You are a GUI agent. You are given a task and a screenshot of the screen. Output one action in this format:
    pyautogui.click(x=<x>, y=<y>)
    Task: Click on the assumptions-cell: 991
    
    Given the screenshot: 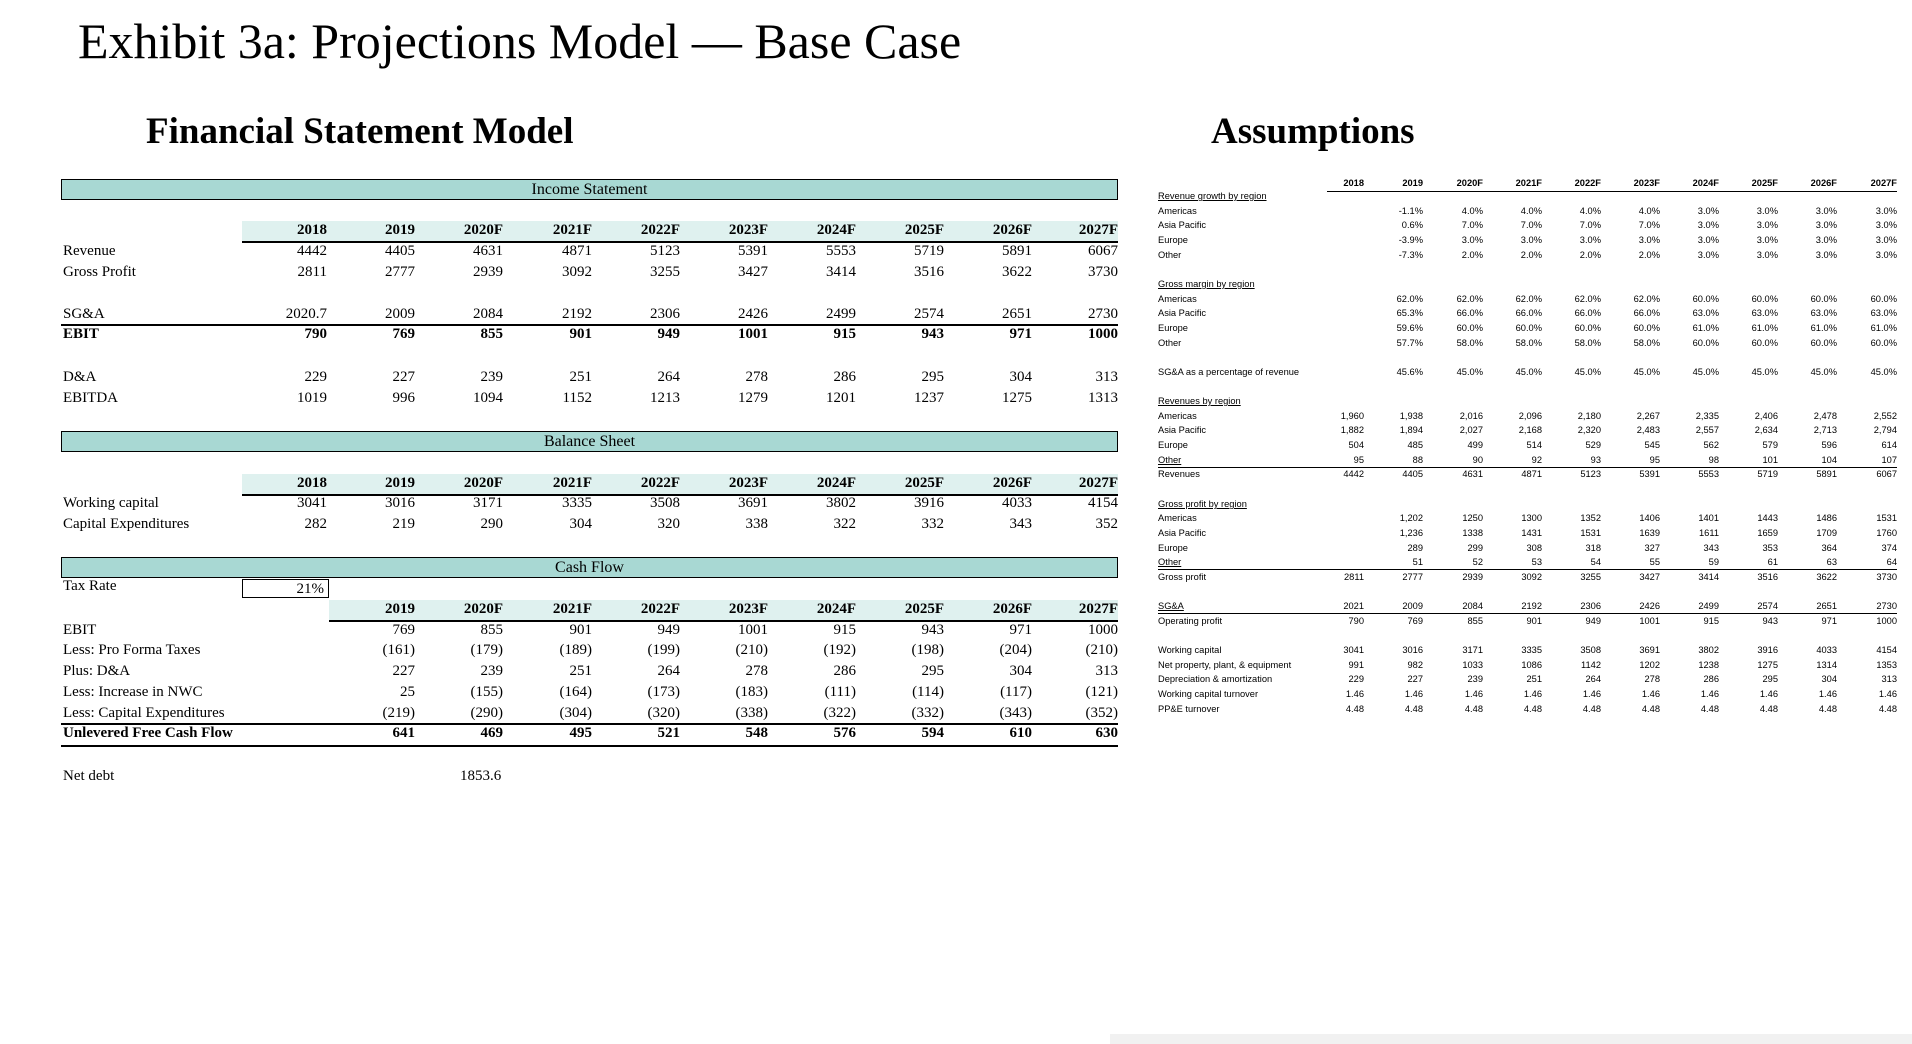 What is the action you would take?
    pyautogui.click(x=1356, y=665)
    